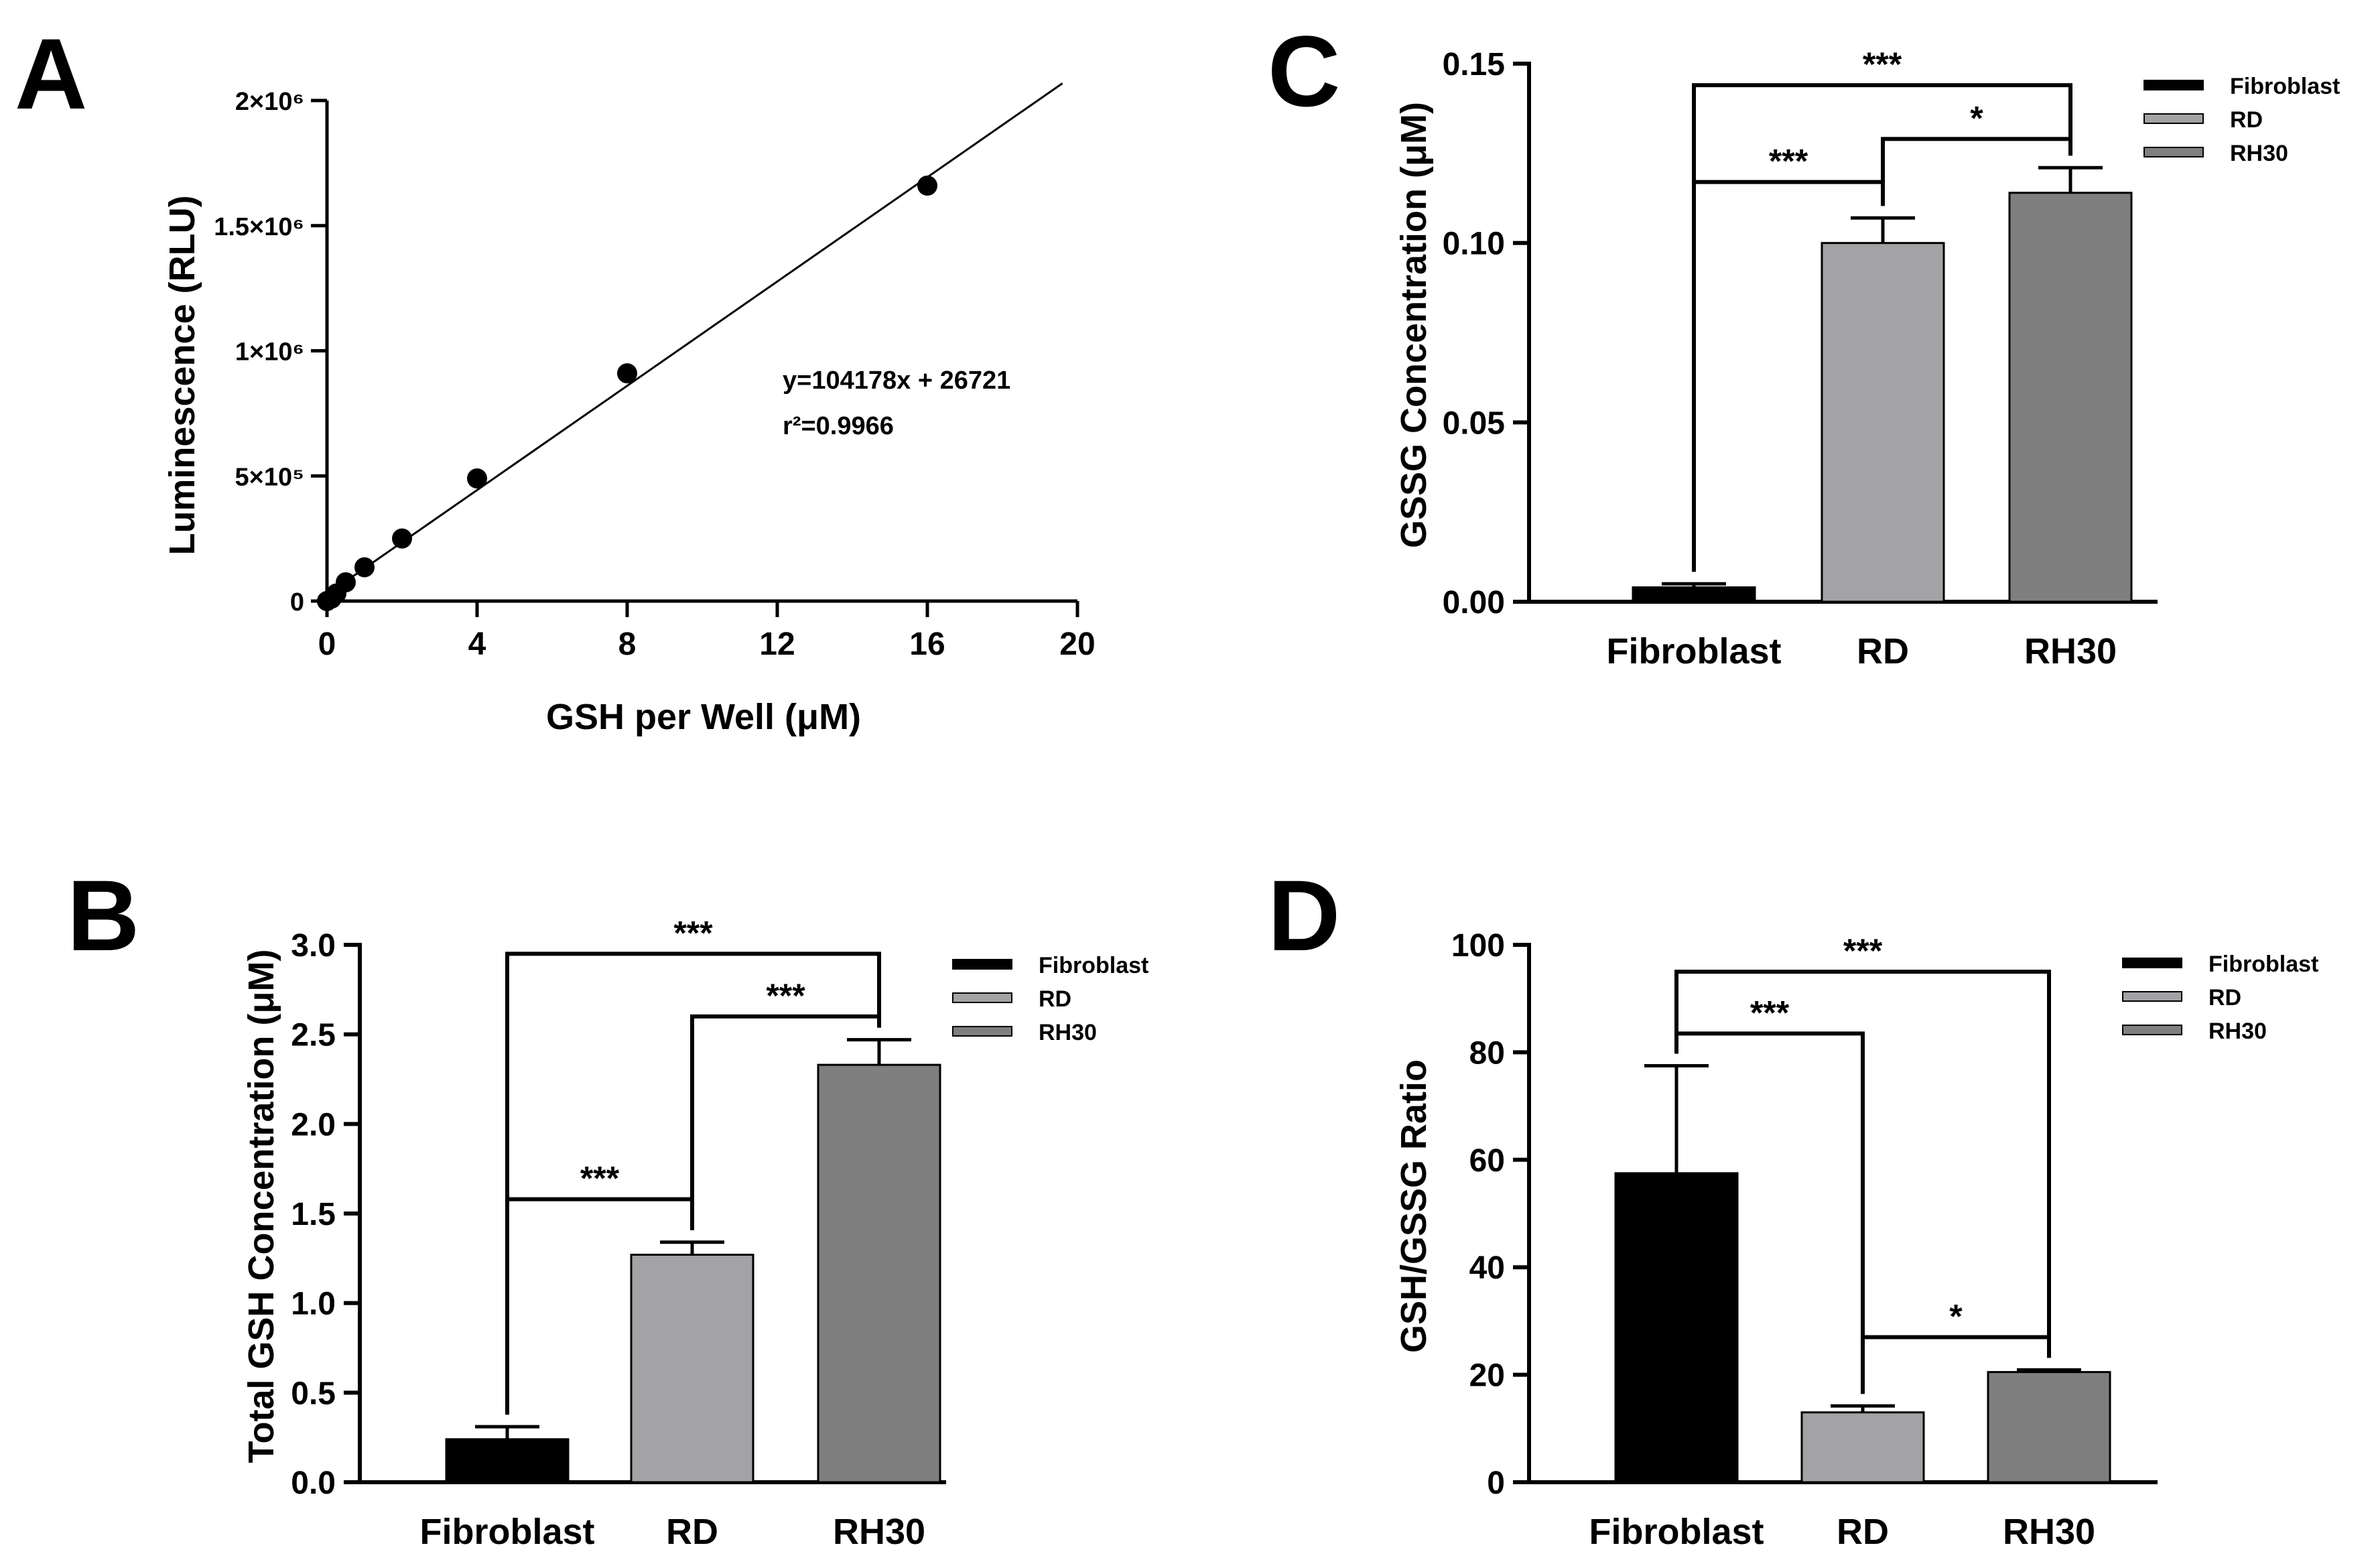  Describe the element at coordinates (1487, 1268) in the screenshot. I see `panel-d-y-tick-label: 40` at that location.